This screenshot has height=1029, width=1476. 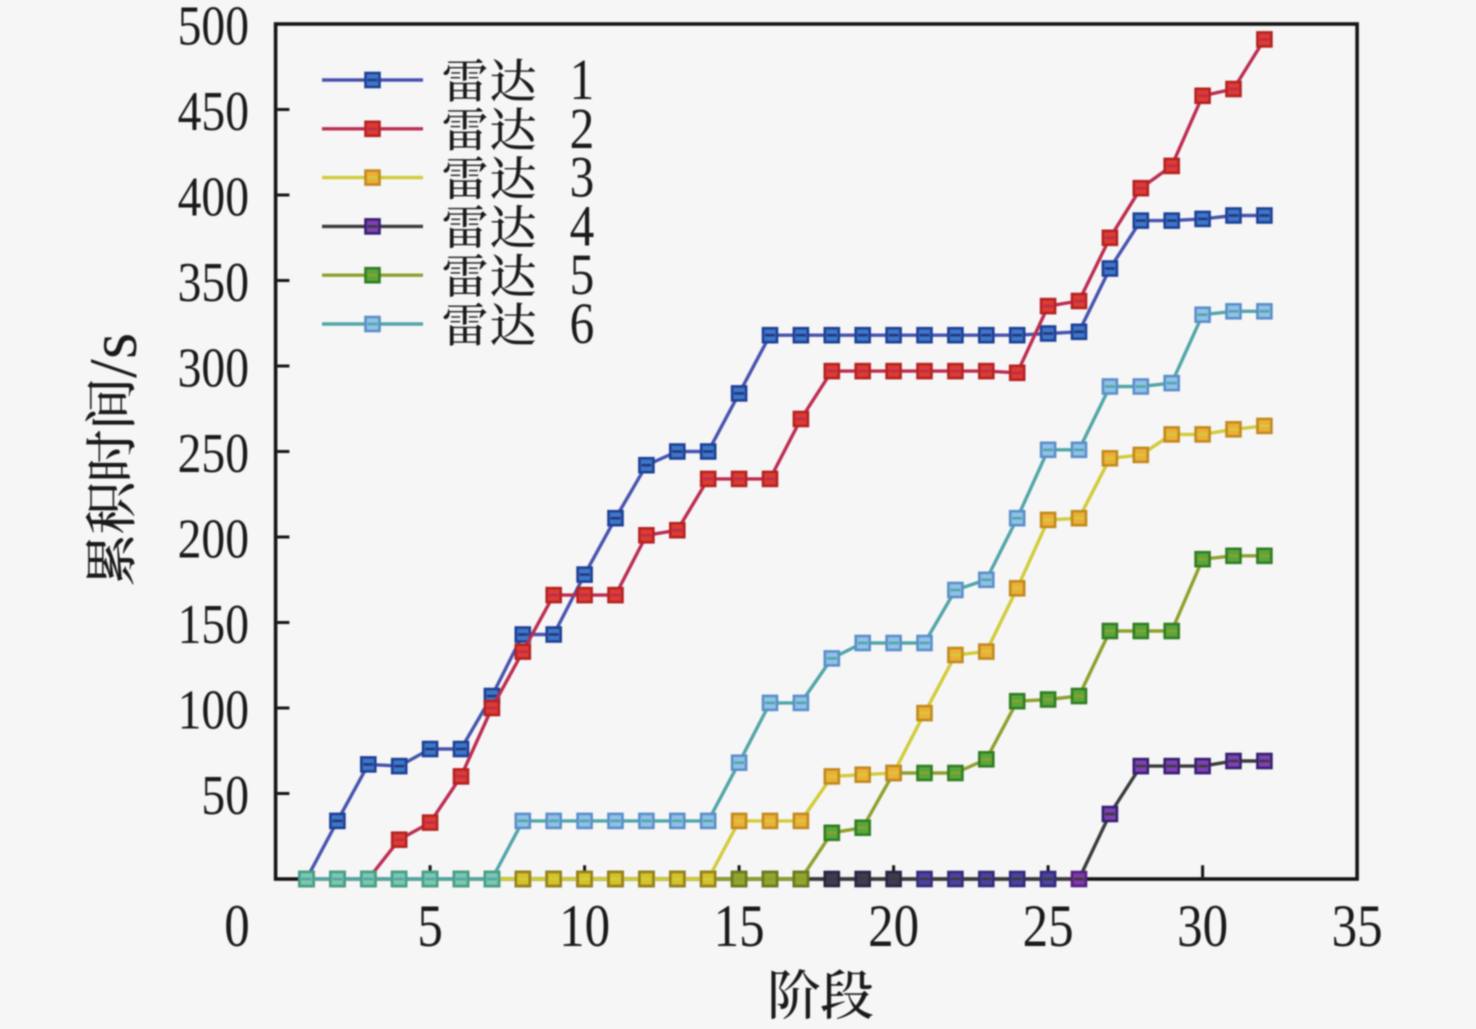 What do you see at coordinates (584, 926) in the screenshot?
I see `svg-text: 10` at bounding box center [584, 926].